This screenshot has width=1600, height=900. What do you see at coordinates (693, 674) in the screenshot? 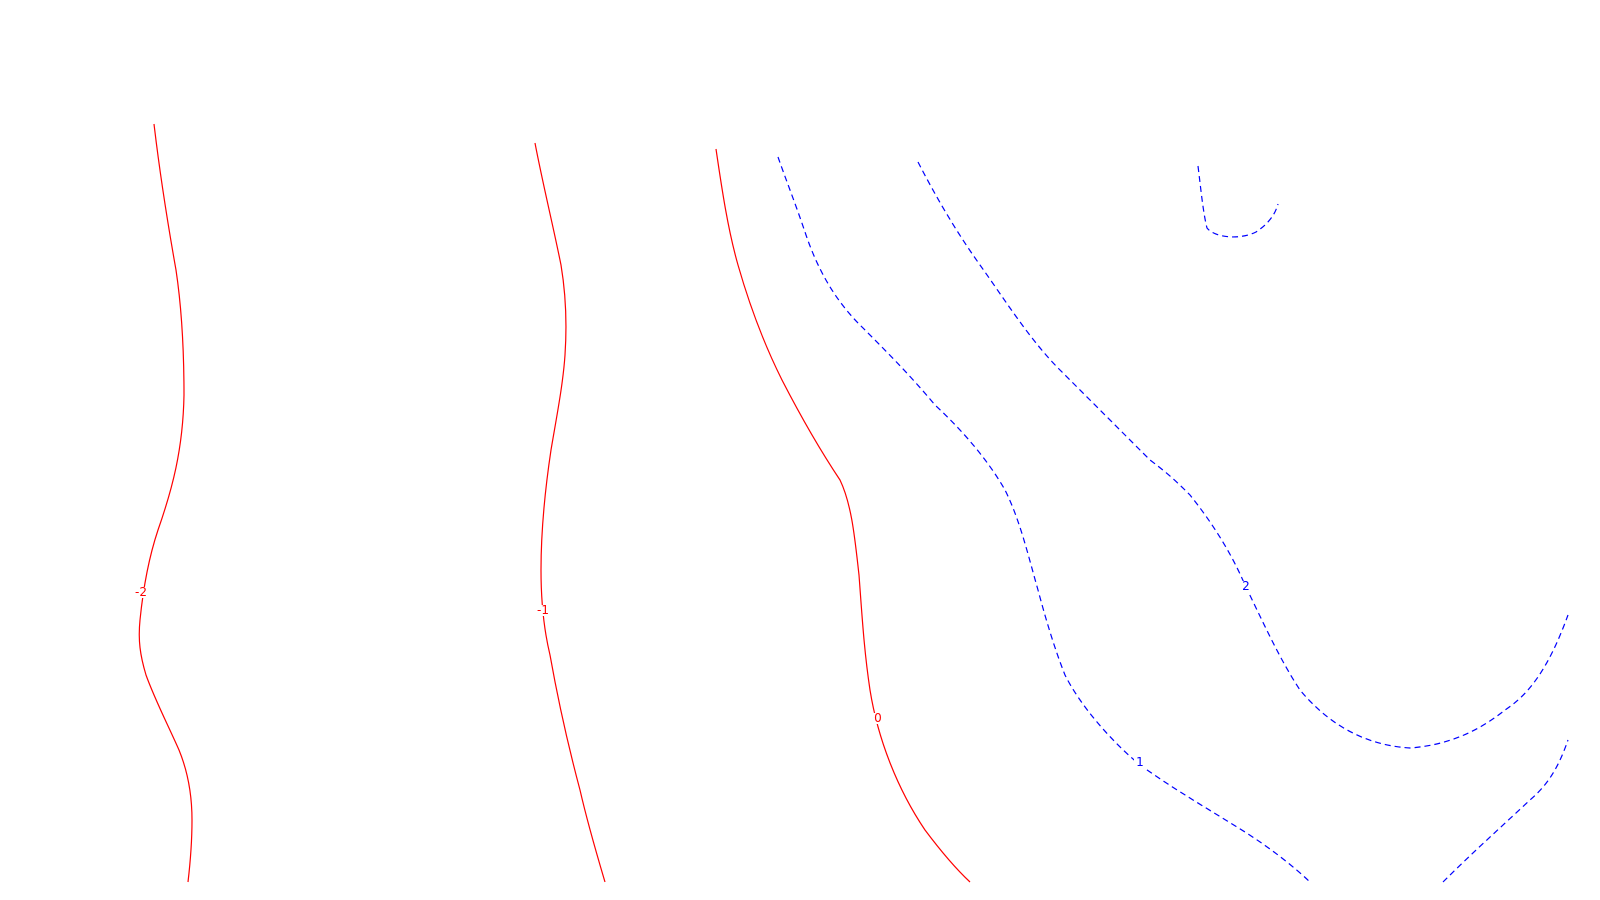
I see `contour-labels-group: -2 -1 0 1 2` at bounding box center [693, 674].